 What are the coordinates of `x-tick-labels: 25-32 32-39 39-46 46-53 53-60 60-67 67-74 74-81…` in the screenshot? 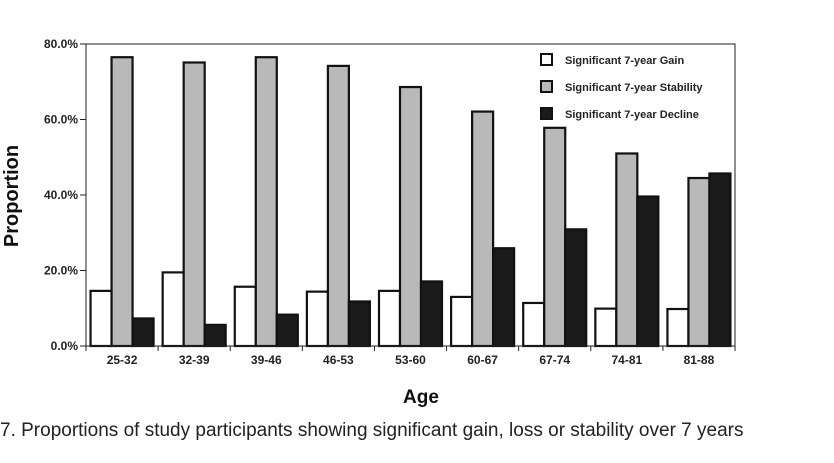 It's located at (411, 360).